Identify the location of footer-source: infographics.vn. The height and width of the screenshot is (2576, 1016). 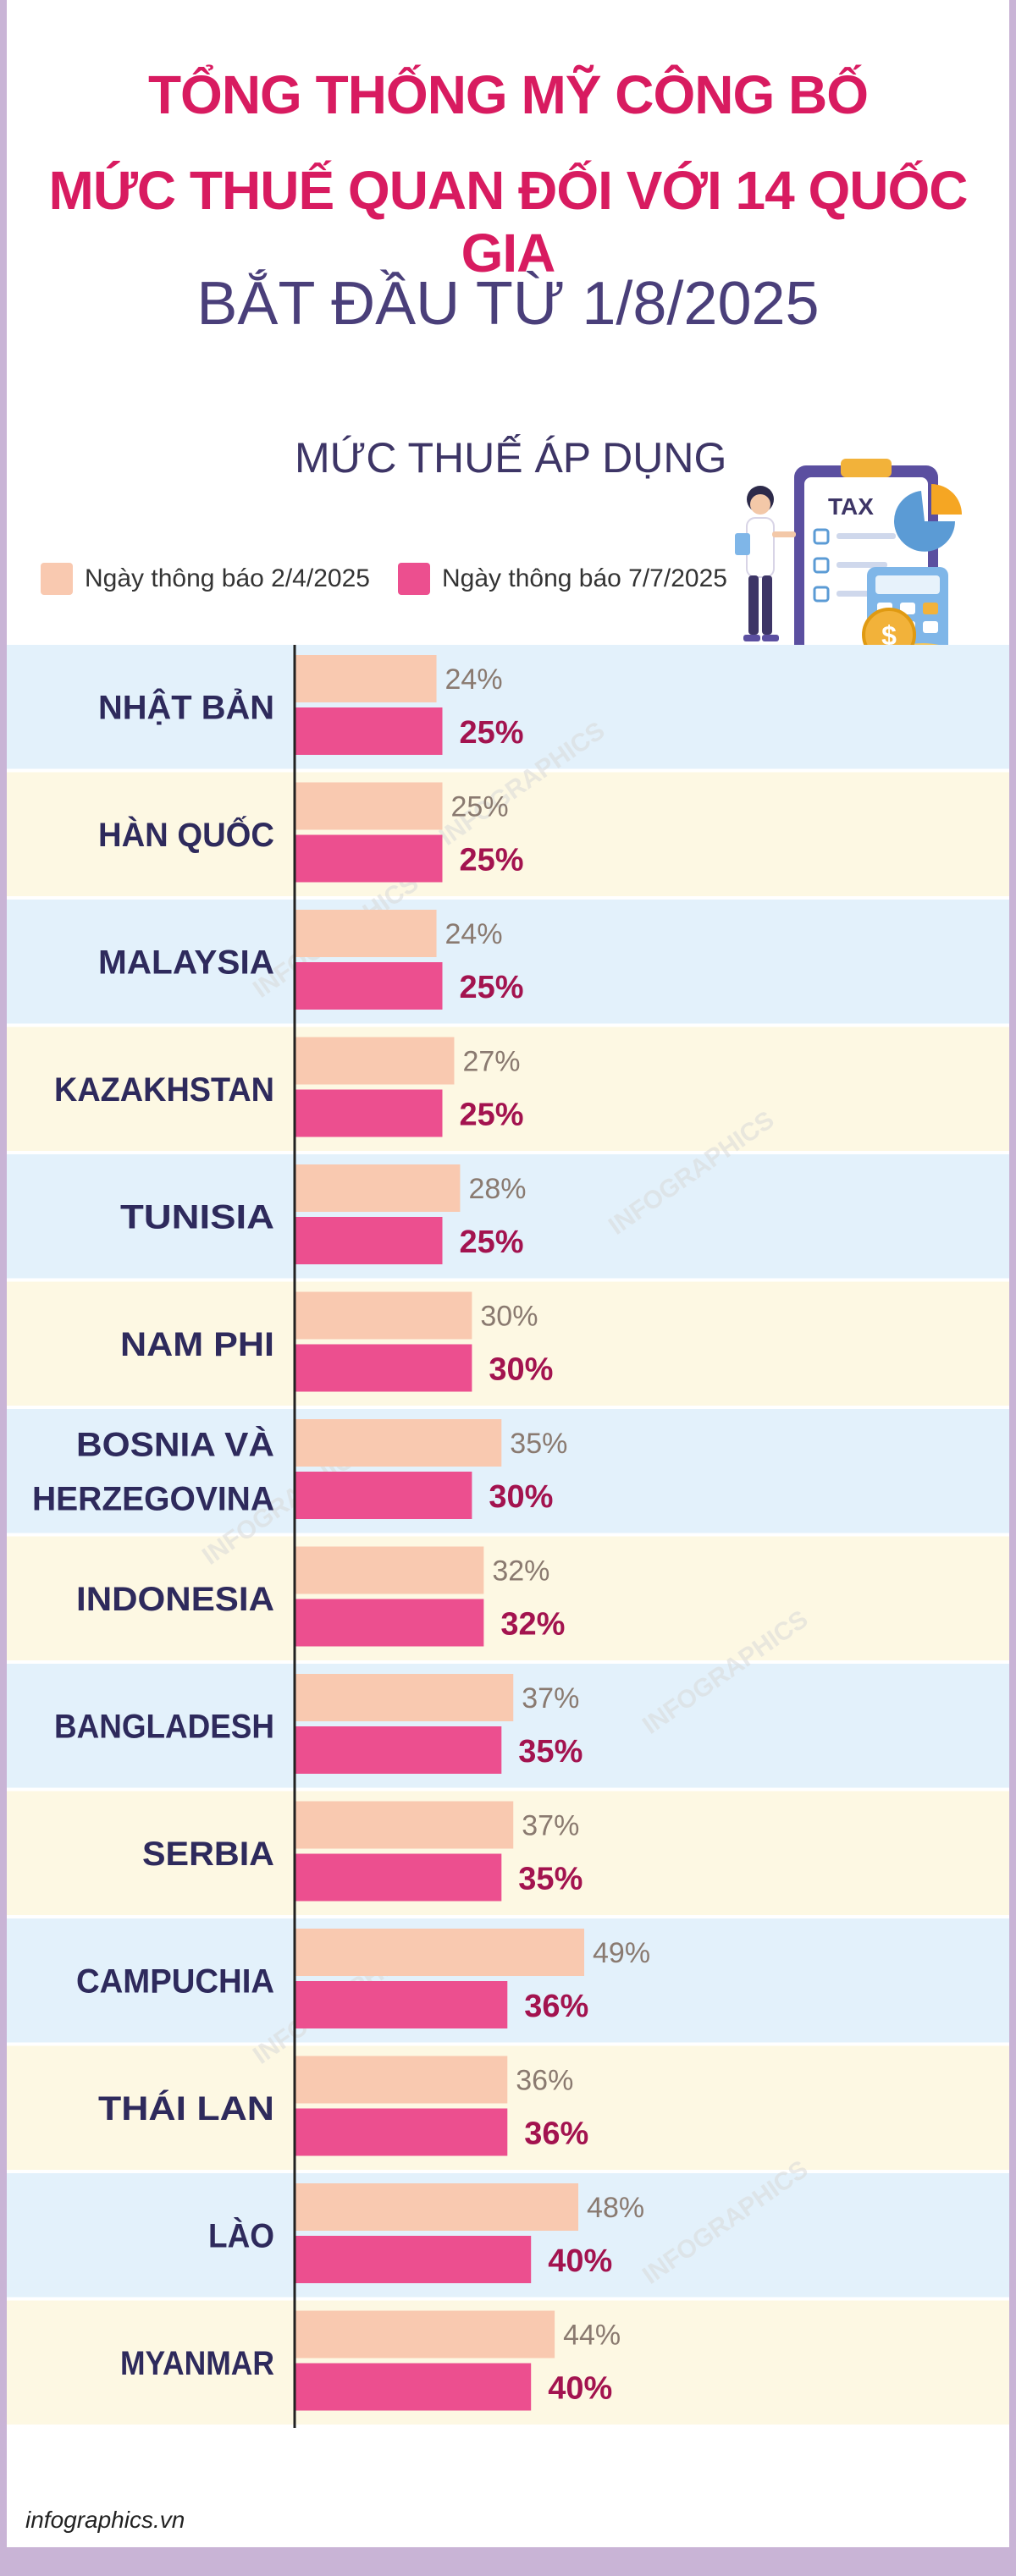
(105, 2520).